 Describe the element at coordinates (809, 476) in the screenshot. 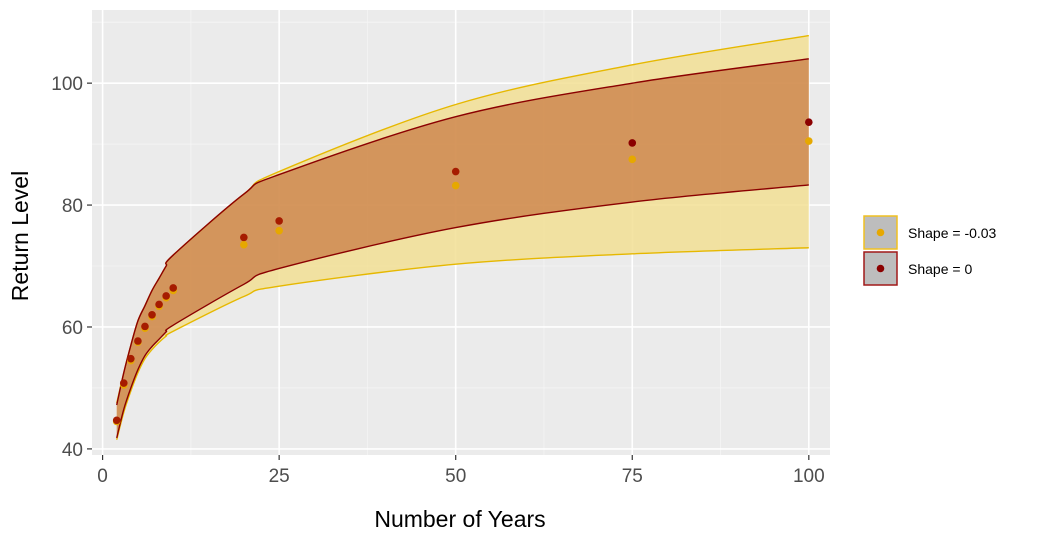

I see `x-tick-label: 100` at that location.